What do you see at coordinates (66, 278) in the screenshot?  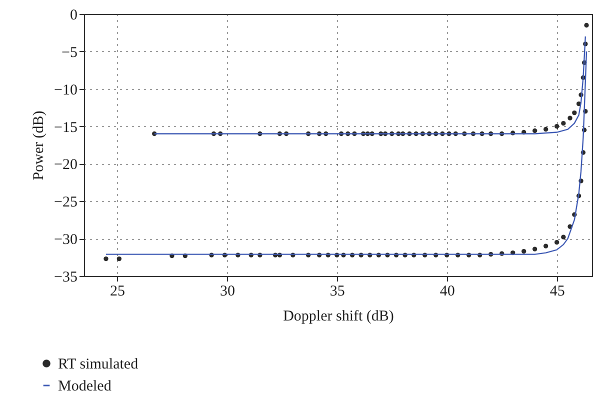 I see `y-tick-label: −35` at bounding box center [66, 278].